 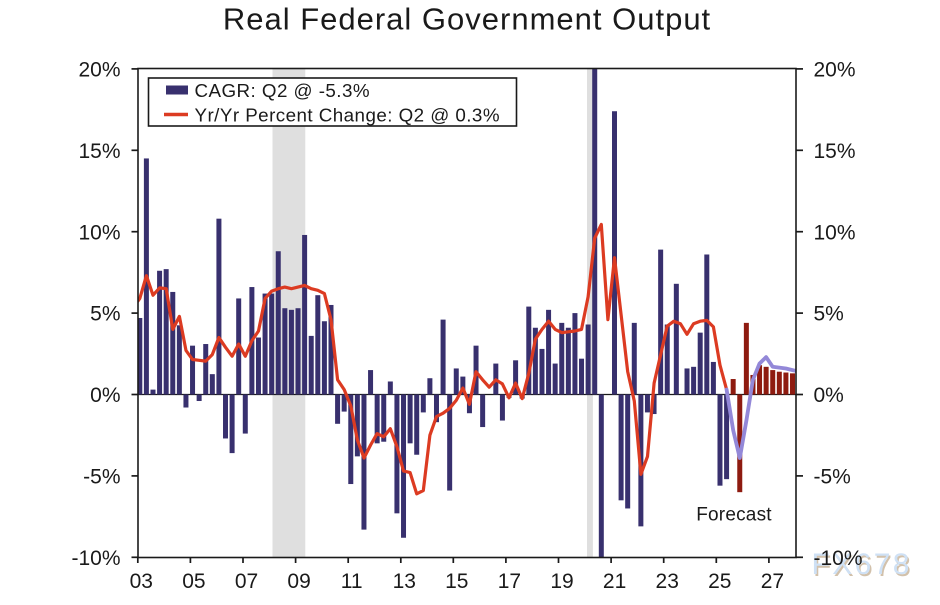 What do you see at coordinates (298, 581) in the screenshot?
I see `svg-text: 09` at bounding box center [298, 581].